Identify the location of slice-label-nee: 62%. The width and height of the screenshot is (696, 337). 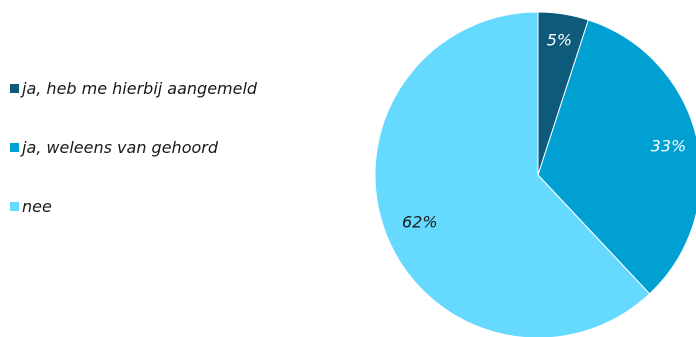
(420, 221).